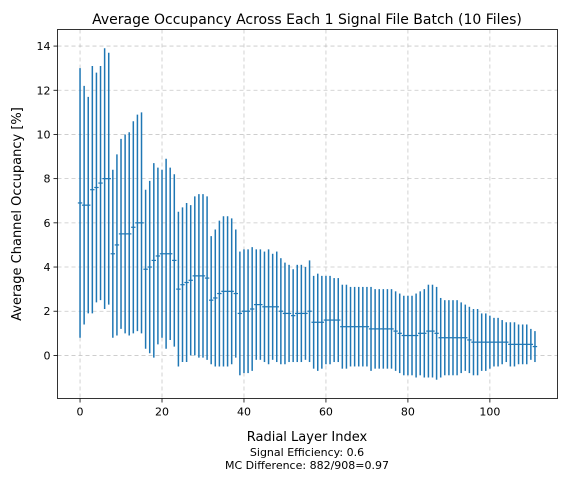  I want to click on x-axis-label: Radial Layer Index, so click(307, 437).